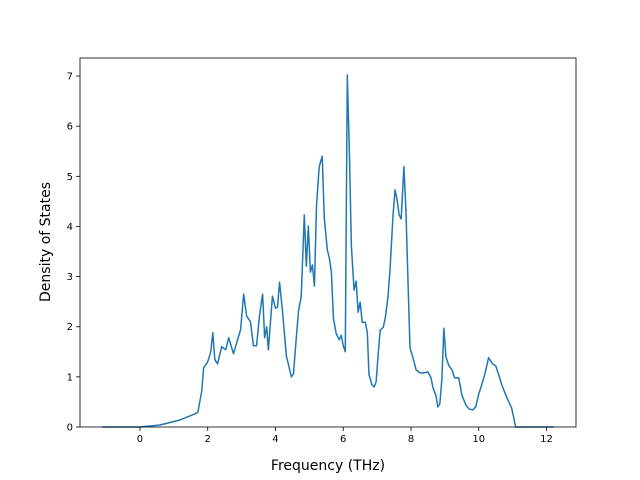  What do you see at coordinates (70, 377) in the screenshot?
I see `y-tick-label: 1` at bounding box center [70, 377].